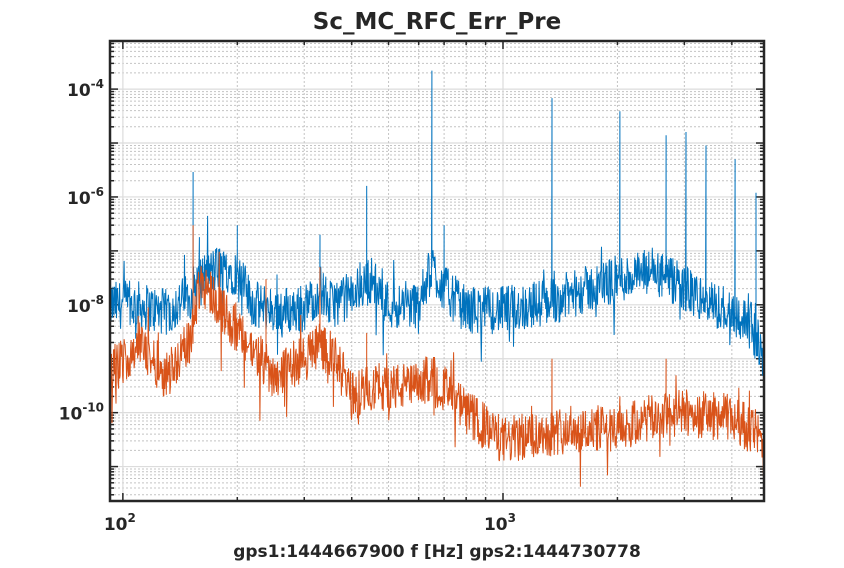 This screenshot has height=568, width=844. I want to click on y-tick-label: 10⁻⁸, so click(85, 305).